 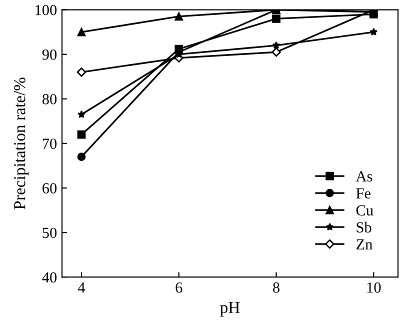 I want to click on y-tick-label: 100, so click(x=46, y=10).